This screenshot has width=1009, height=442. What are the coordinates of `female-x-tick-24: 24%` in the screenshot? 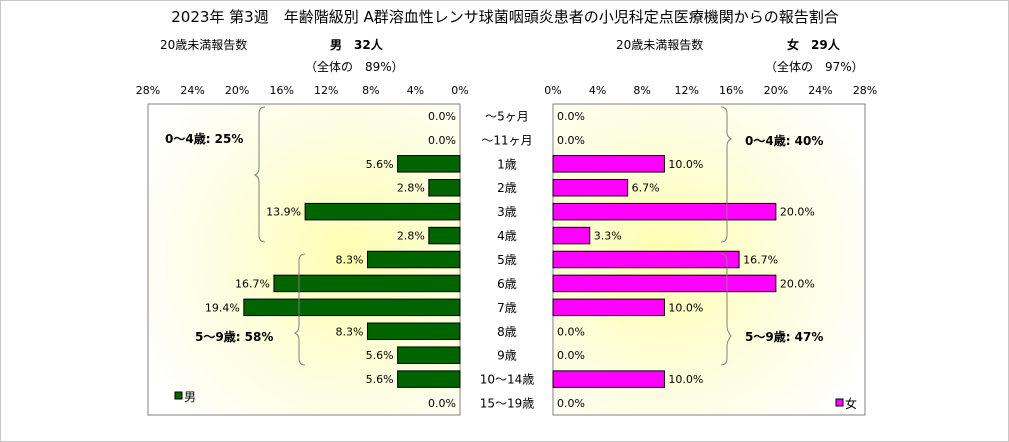 It's located at (820, 90).